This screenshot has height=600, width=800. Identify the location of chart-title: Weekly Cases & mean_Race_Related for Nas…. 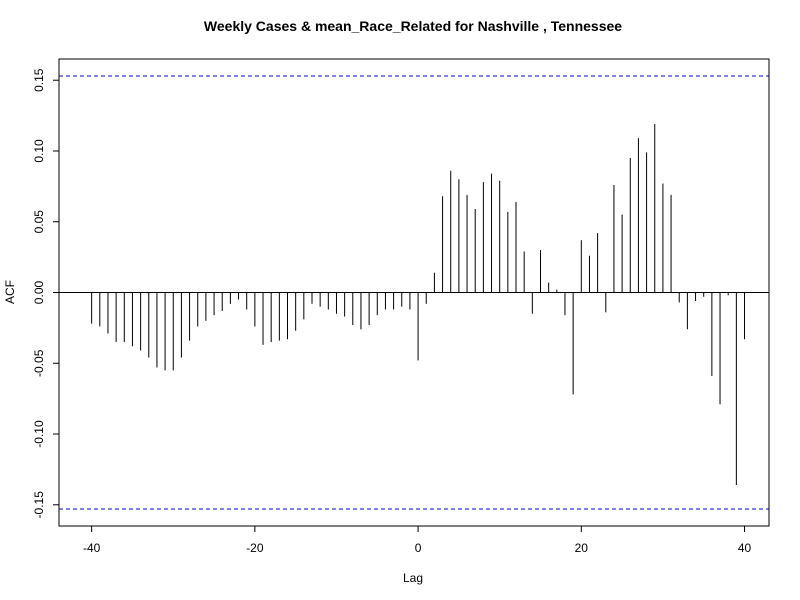
(413, 26).